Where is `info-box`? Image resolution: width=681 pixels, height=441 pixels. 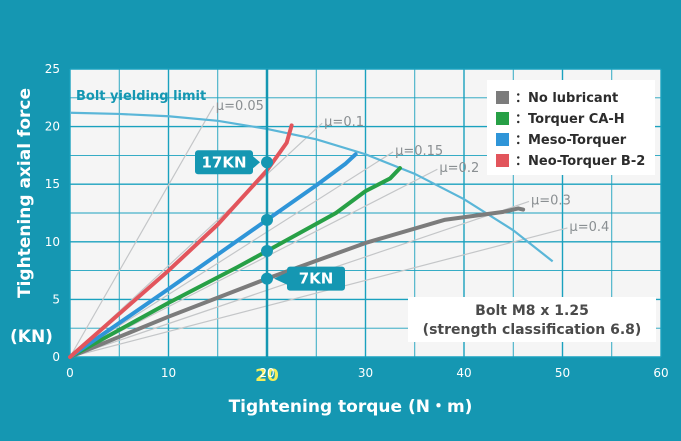
info-box is located at coordinates (532, 319).